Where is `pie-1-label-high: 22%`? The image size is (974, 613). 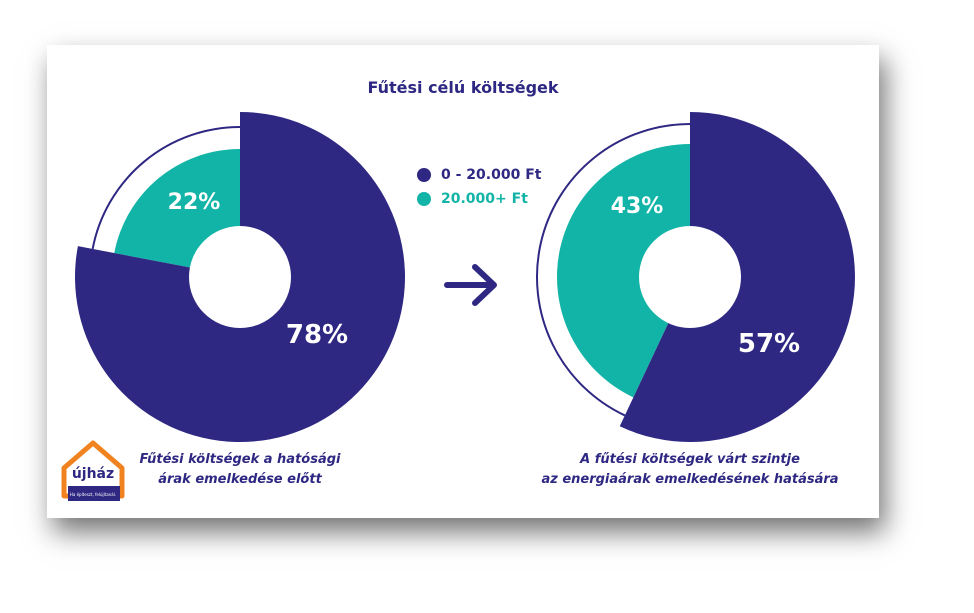
pie-1-label-high: 22% is located at coordinates (194, 202).